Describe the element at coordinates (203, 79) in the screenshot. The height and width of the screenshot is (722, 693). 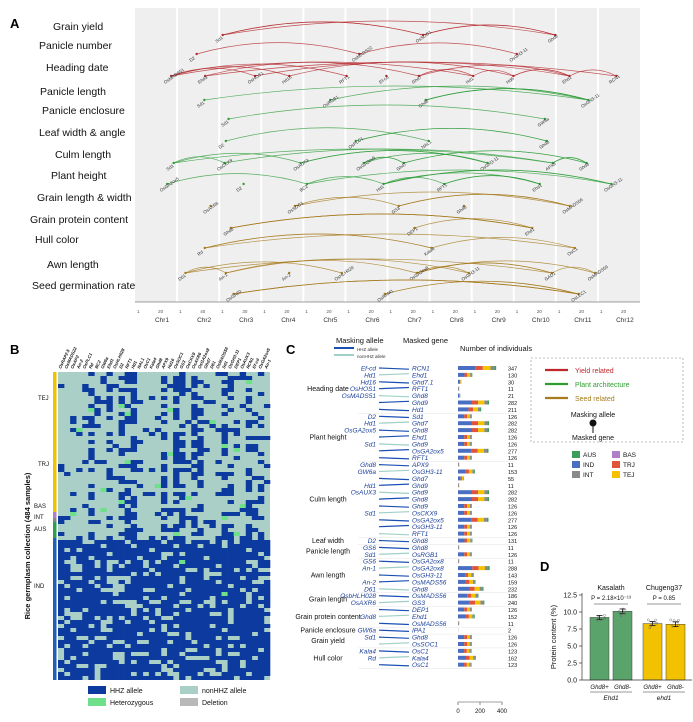
I see `gene-label: Ehd3` at that location.